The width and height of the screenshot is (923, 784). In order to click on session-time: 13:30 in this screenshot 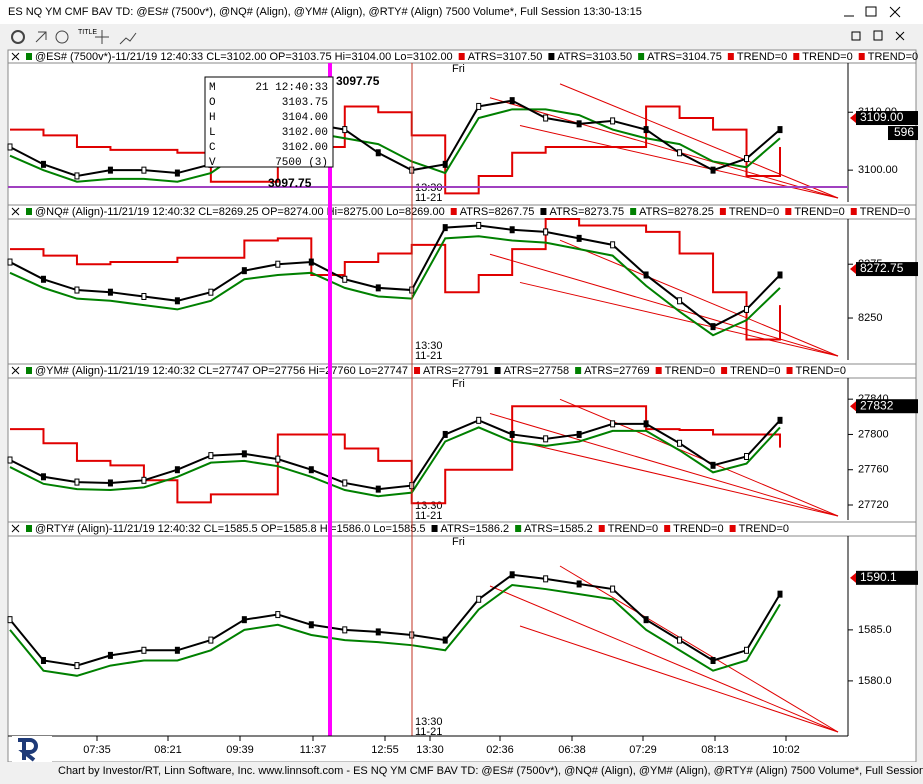, I will do `click(429, 346)`.